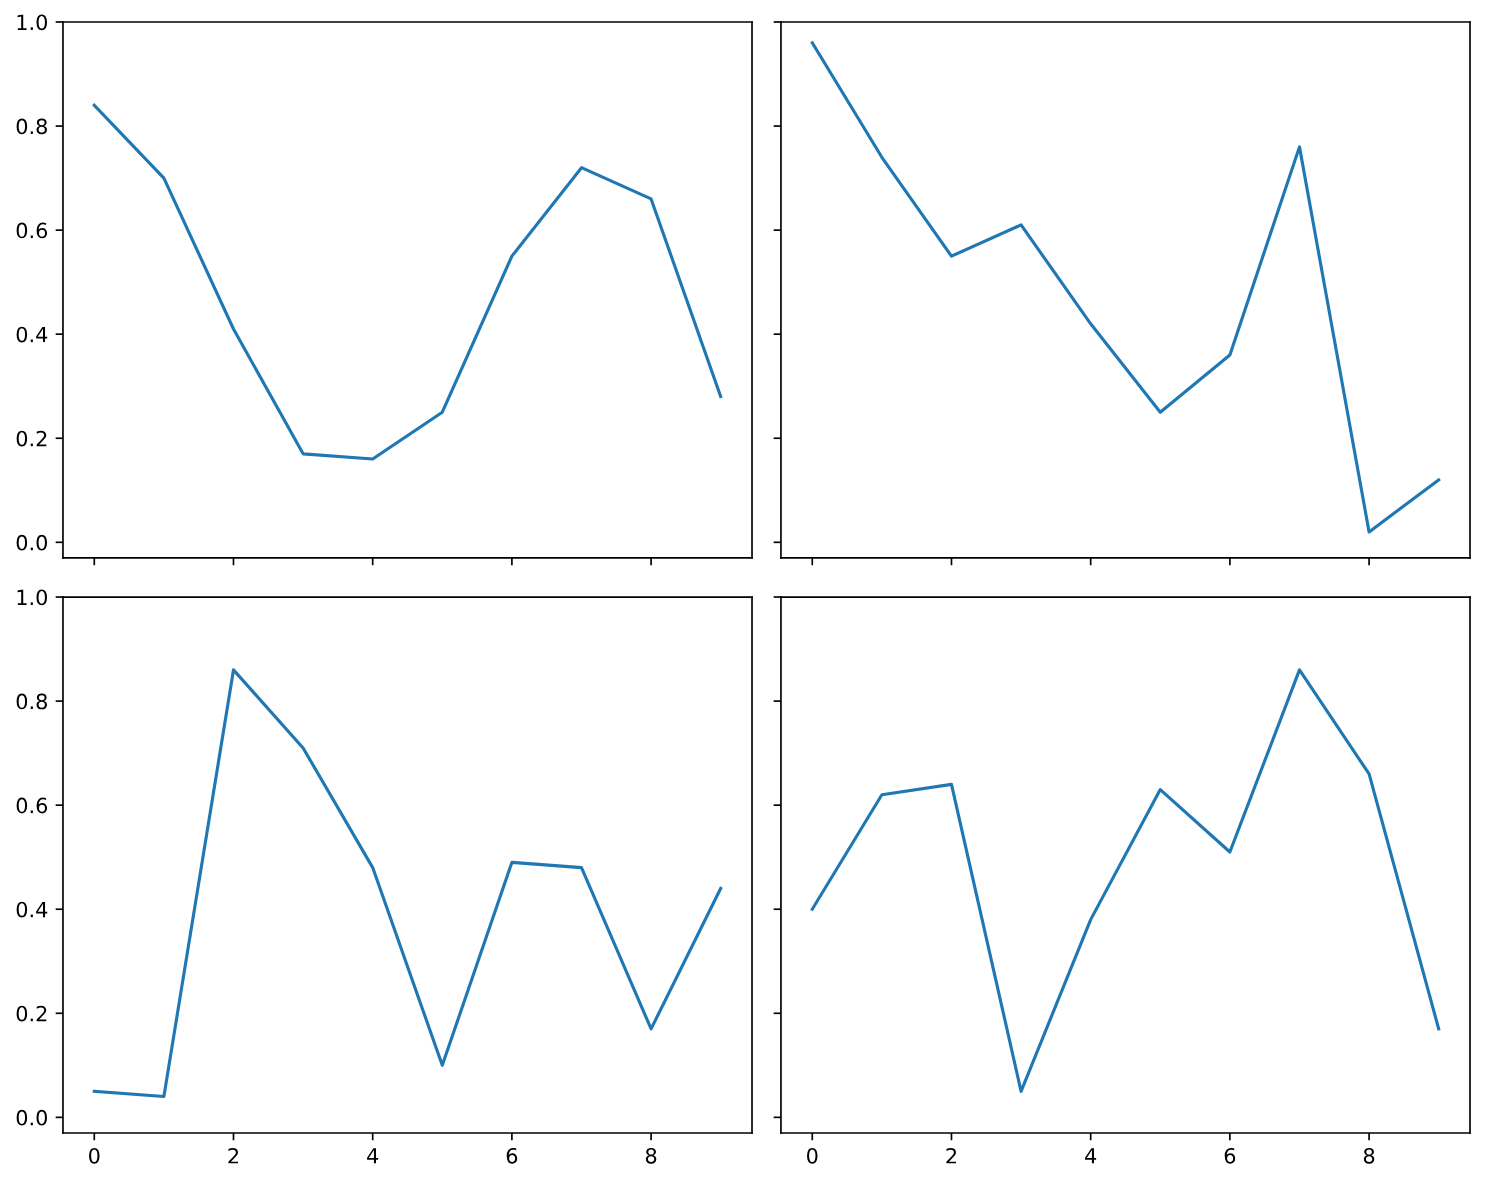  Describe the element at coordinates (407, 282) in the screenshot. I see `line-series` at that location.